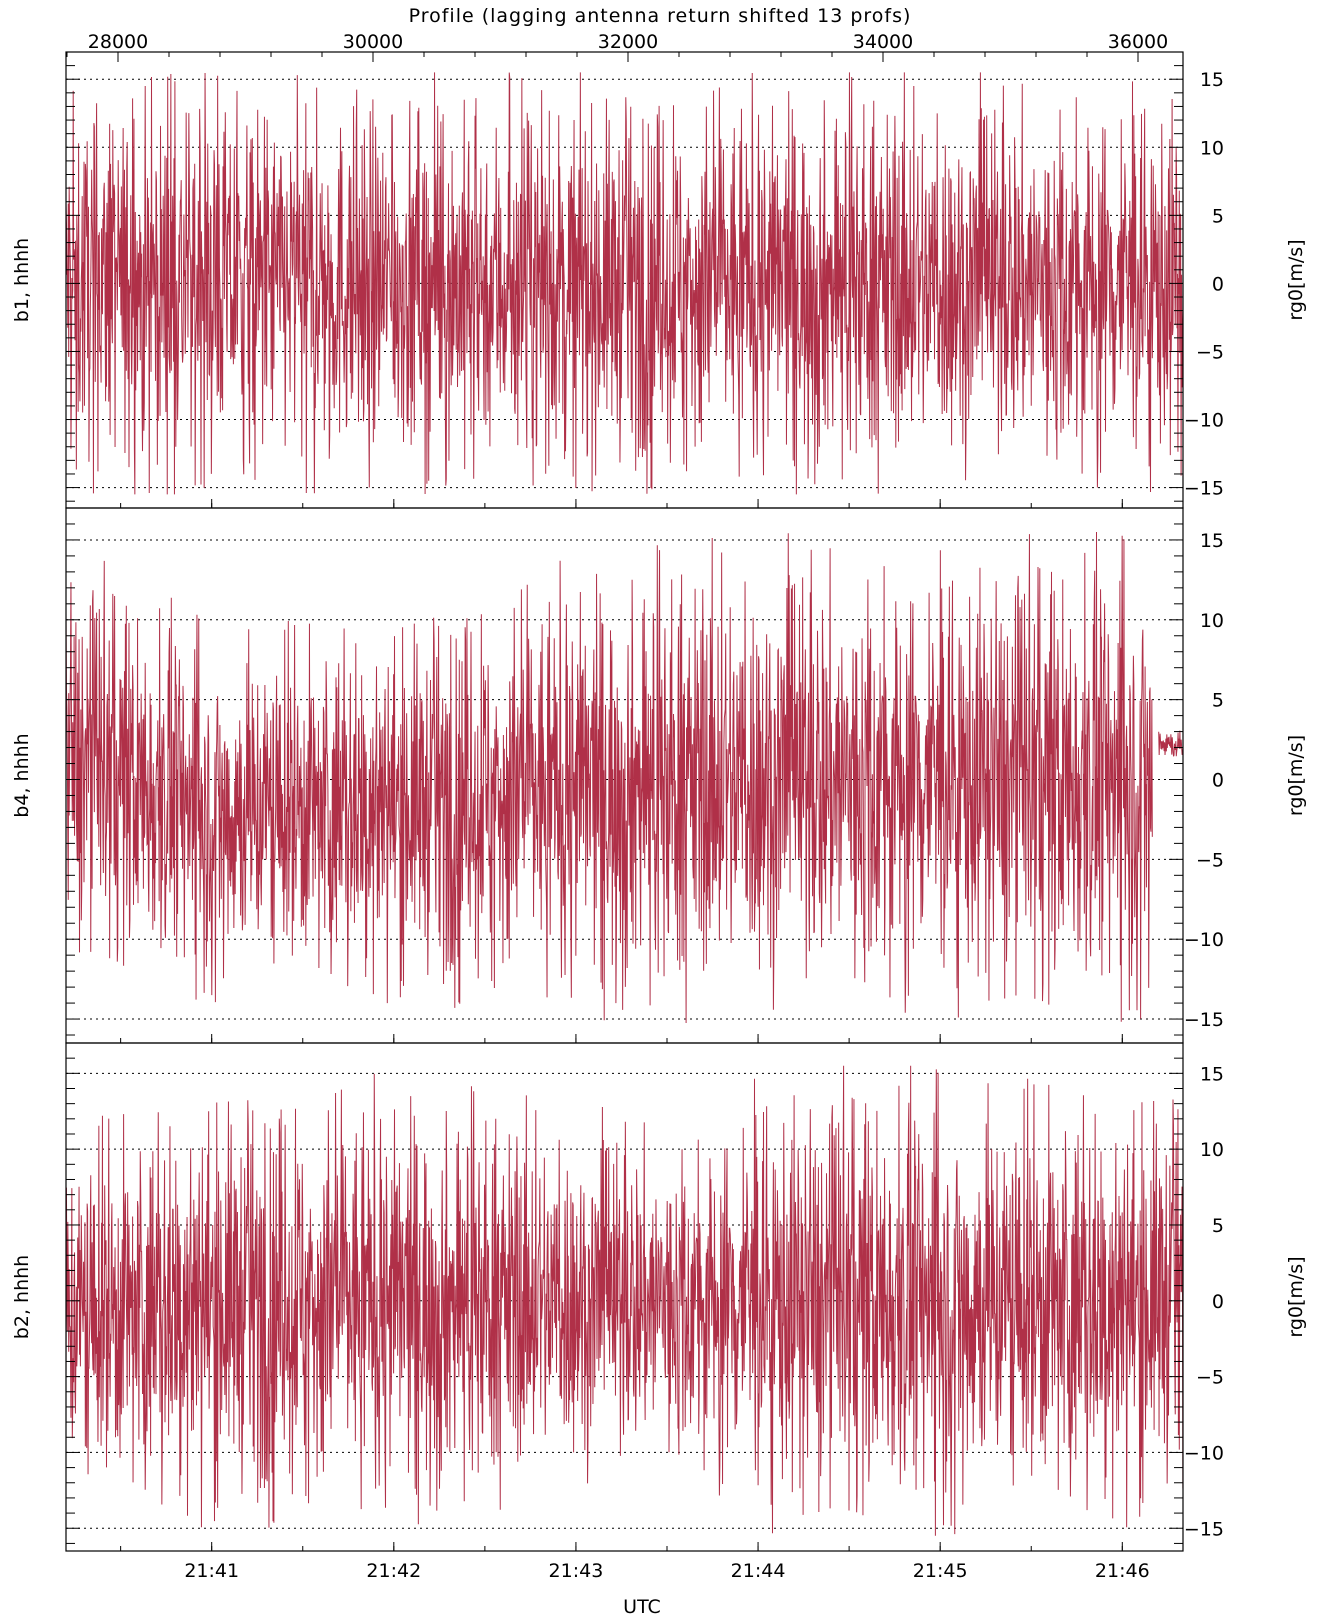 This screenshot has height=1622, width=1327. What do you see at coordinates (22, 1297) in the screenshot?
I see `y-label-left: b2, hhhh` at bounding box center [22, 1297].